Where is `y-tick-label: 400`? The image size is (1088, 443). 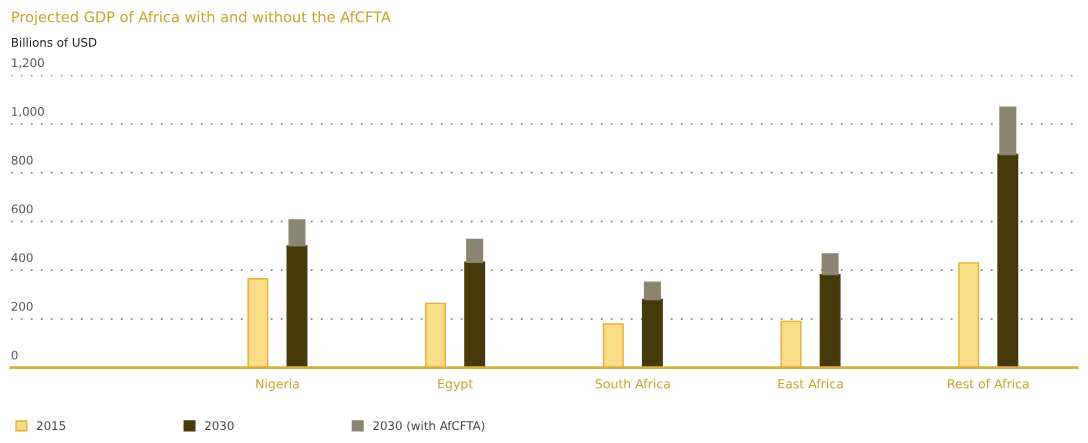
y-tick-label: 400 is located at coordinates (22, 258).